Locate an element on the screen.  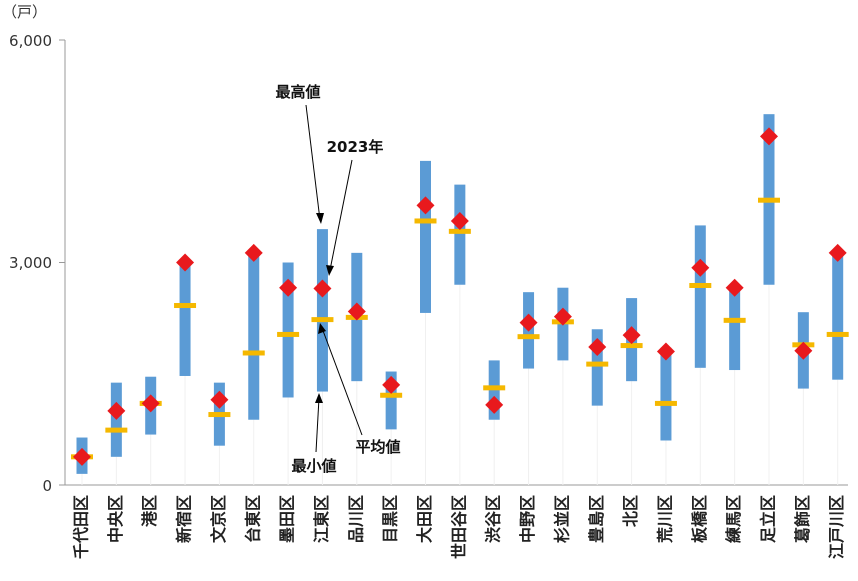
x-label-cat-4: 文京区 is located at coordinates (218, 519).